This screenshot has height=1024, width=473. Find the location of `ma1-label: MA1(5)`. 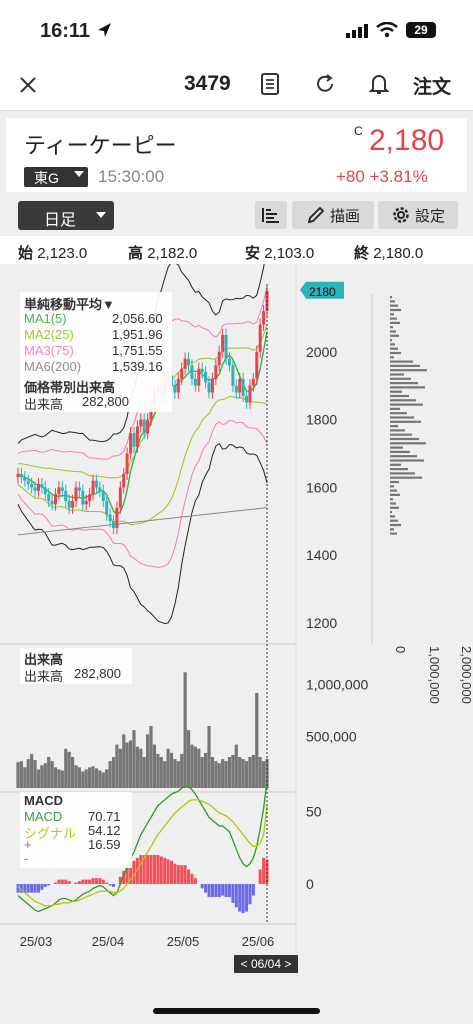

ma1-label: MA1(5) is located at coordinates (45, 318).